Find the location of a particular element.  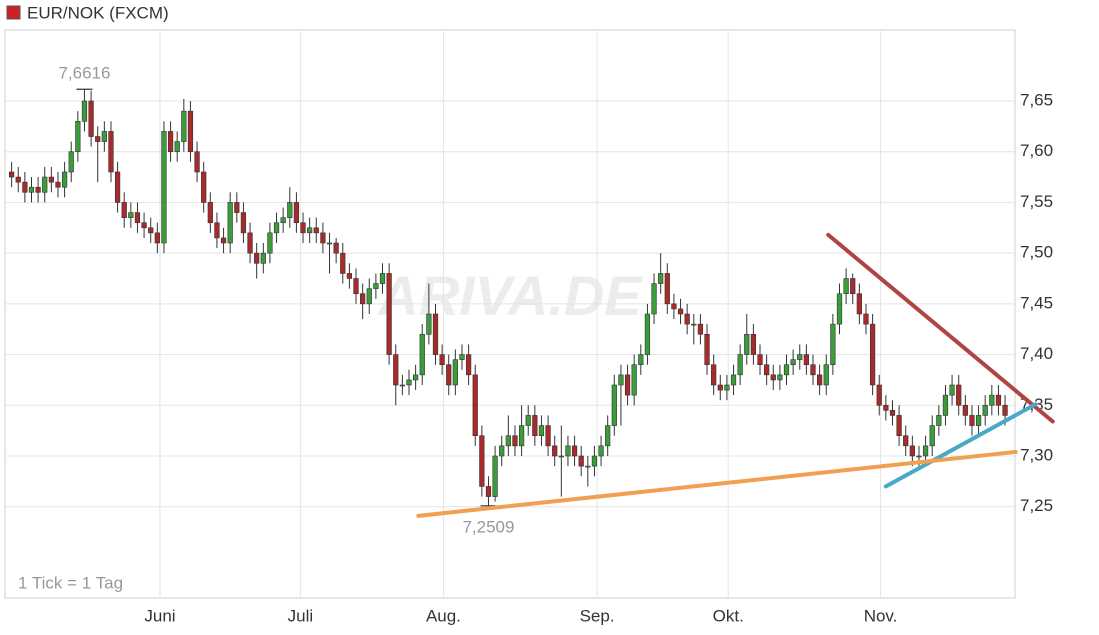

watermark: ARIVA.DE is located at coordinates (509, 295).